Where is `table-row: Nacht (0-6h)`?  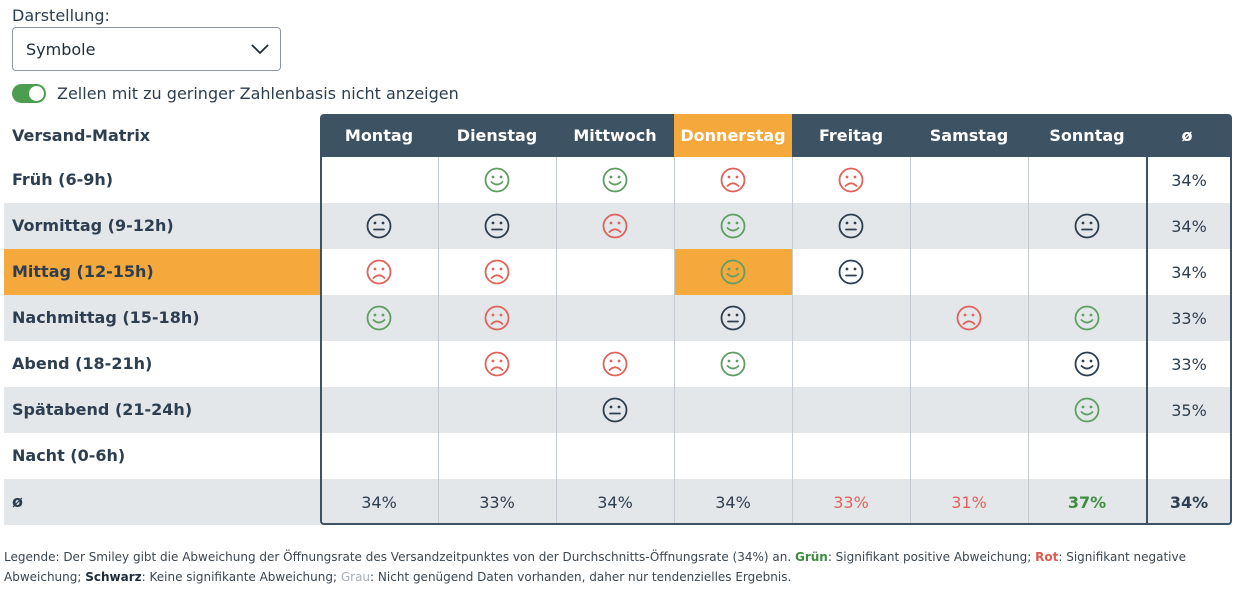 table-row: Nacht (0-6h) is located at coordinates (618, 456).